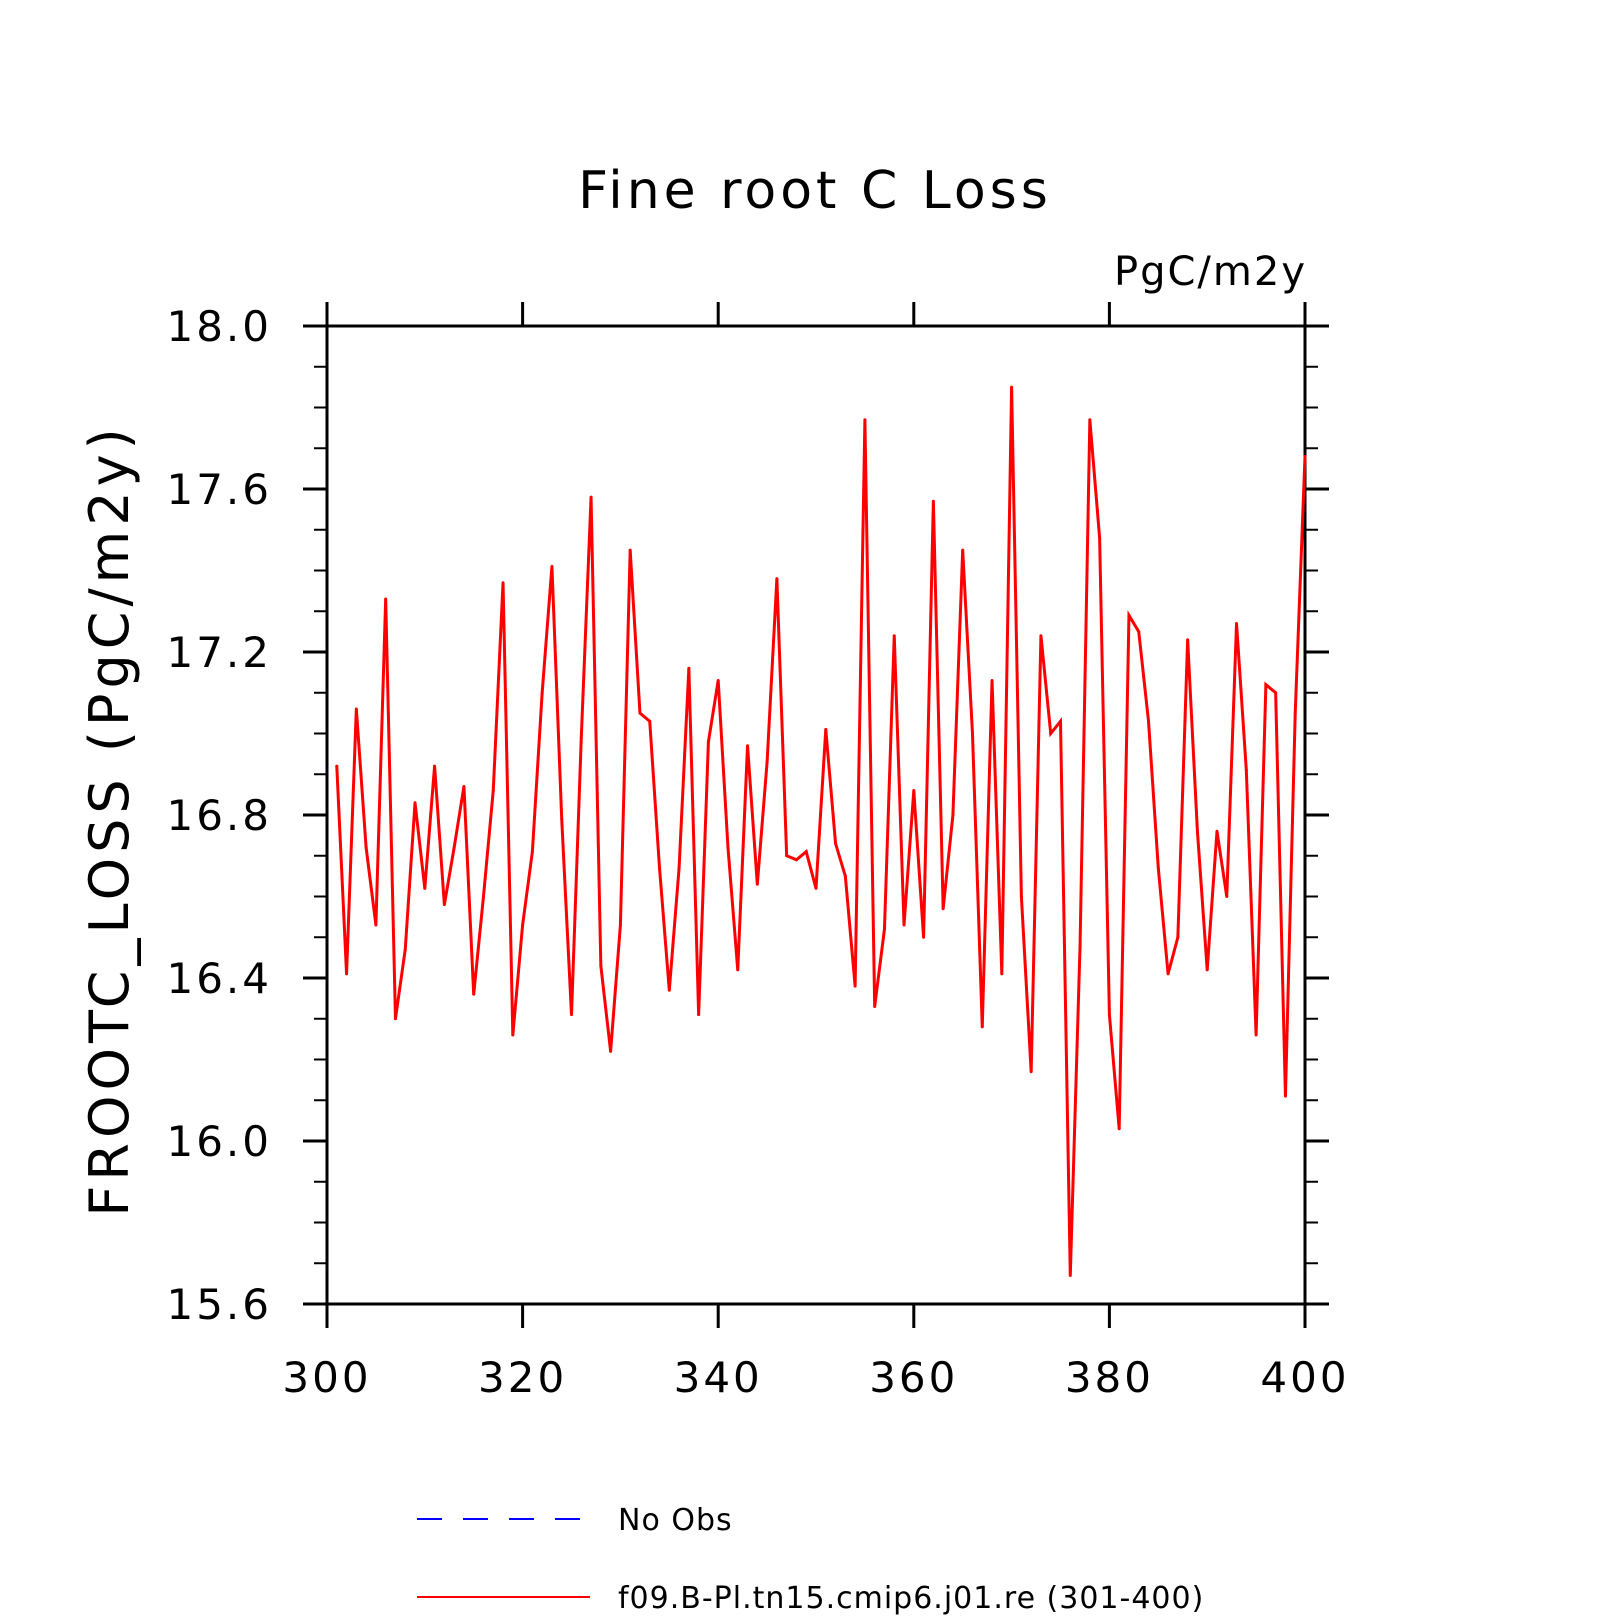 The image size is (1620, 1620). What do you see at coordinates (1210, 272) in the screenshot?
I see `units-label: PgC/m2y` at bounding box center [1210, 272].